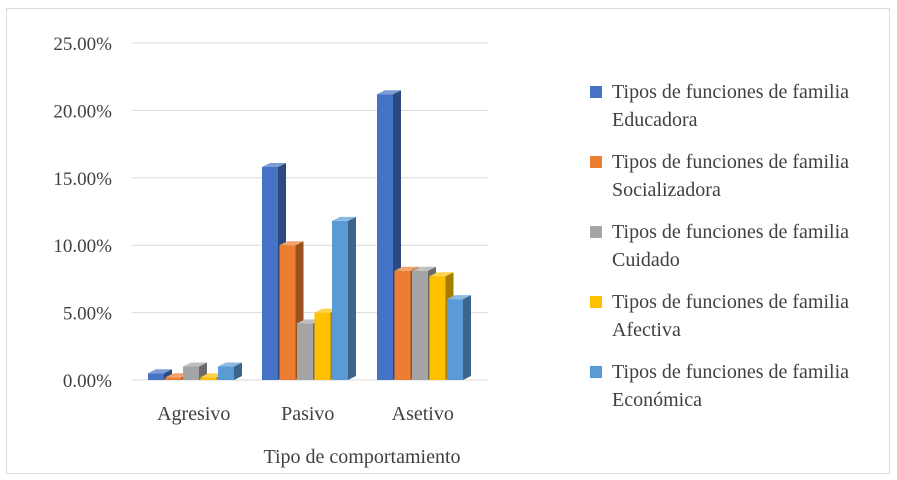  I want to click on x-axis-title: Tipo de comportamiento, so click(361, 457).